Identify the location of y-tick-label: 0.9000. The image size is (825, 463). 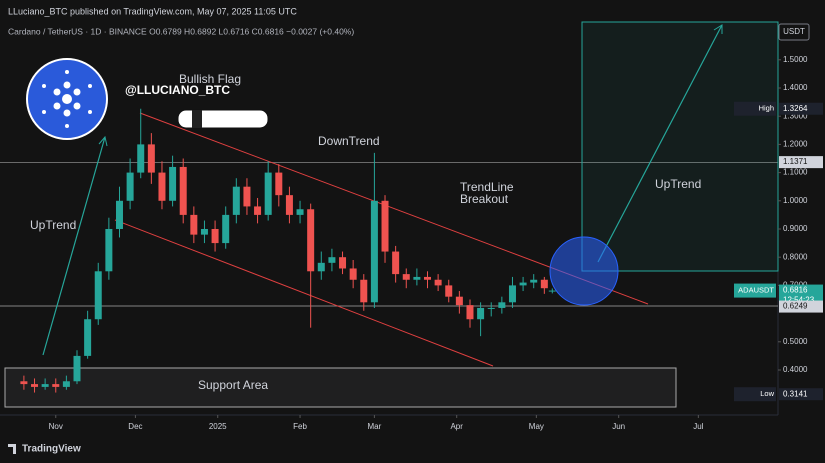
(795, 228).